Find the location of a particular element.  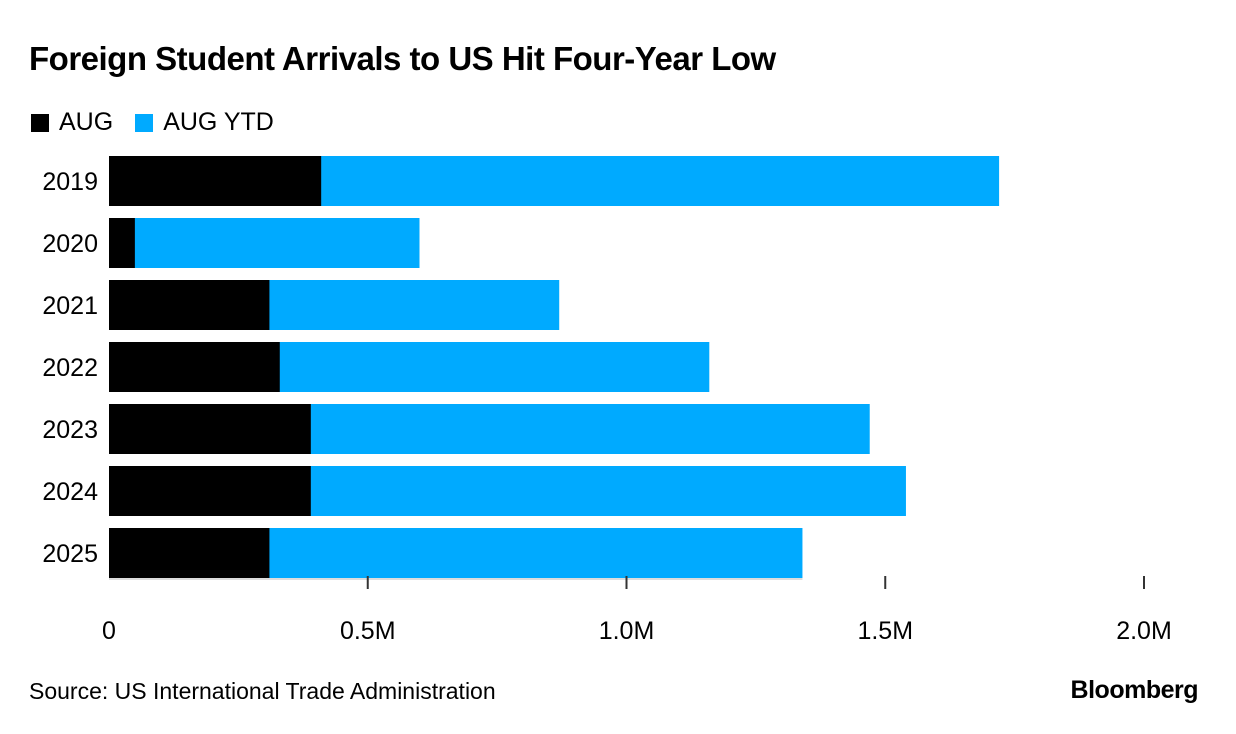

bar-aug-ytd-2020 is located at coordinates (264, 243).